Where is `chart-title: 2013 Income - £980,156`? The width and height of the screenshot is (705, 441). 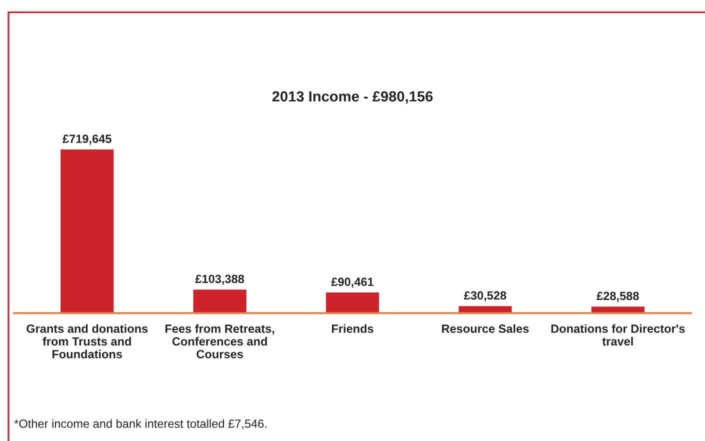 chart-title: 2013 Income - £980,156 is located at coordinates (352, 97).